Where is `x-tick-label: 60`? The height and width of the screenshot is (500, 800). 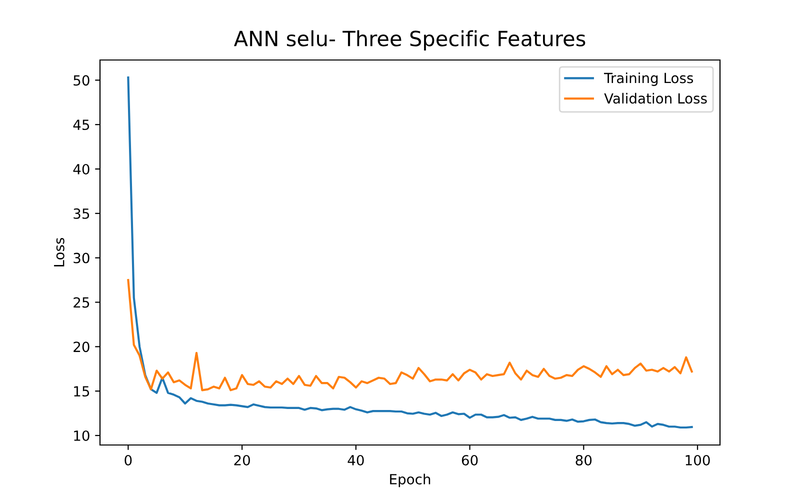
x-tick-label: 60 is located at coordinates (470, 460).